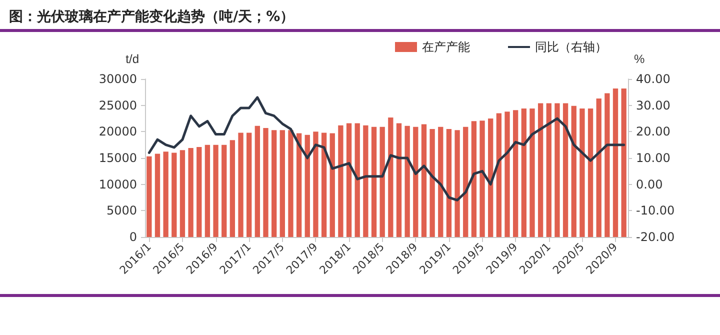  Describe the element at coordinates (151, 16) in the screenshot. I see `chart-title: 图：光伏玻璃在产产能变化趋势（吨/天；%）` at that location.